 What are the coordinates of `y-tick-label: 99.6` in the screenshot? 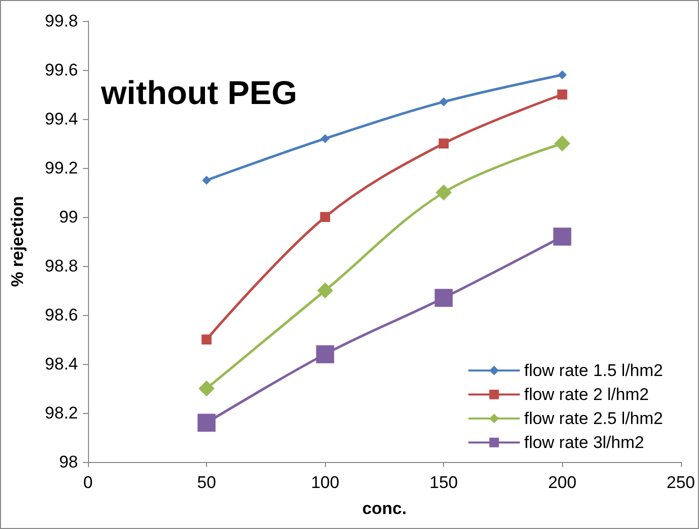 It's located at (61, 70).